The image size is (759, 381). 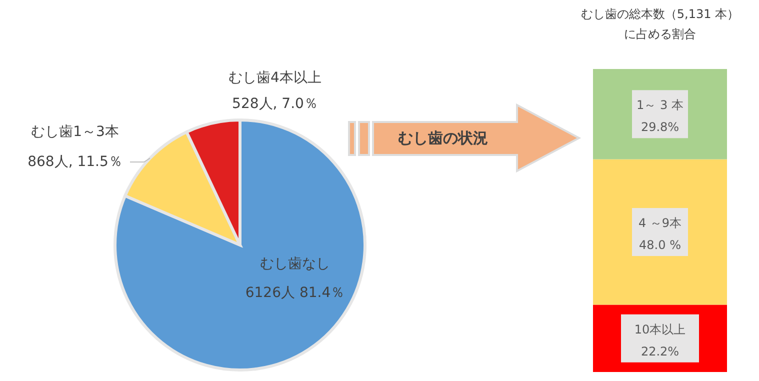 I want to click on series-label: 10本以上, so click(x=660, y=329).